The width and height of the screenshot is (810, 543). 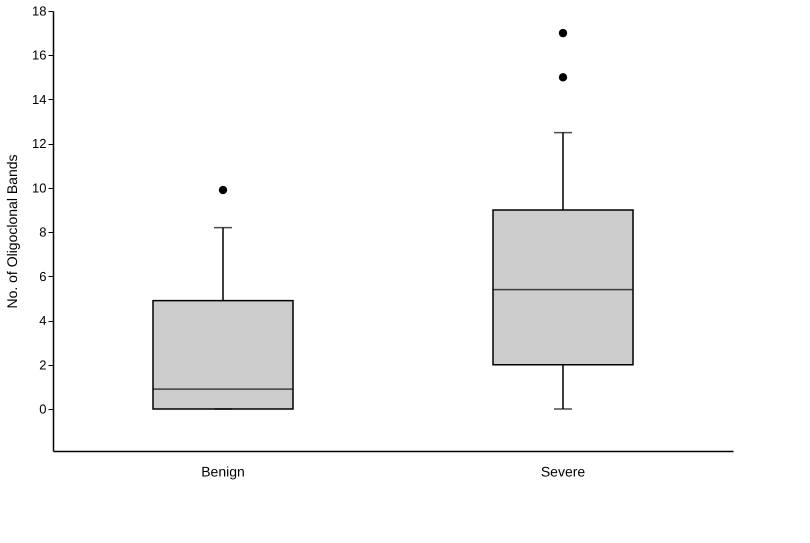 I want to click on y-tick-label: 4, so click(x=42, y=320).